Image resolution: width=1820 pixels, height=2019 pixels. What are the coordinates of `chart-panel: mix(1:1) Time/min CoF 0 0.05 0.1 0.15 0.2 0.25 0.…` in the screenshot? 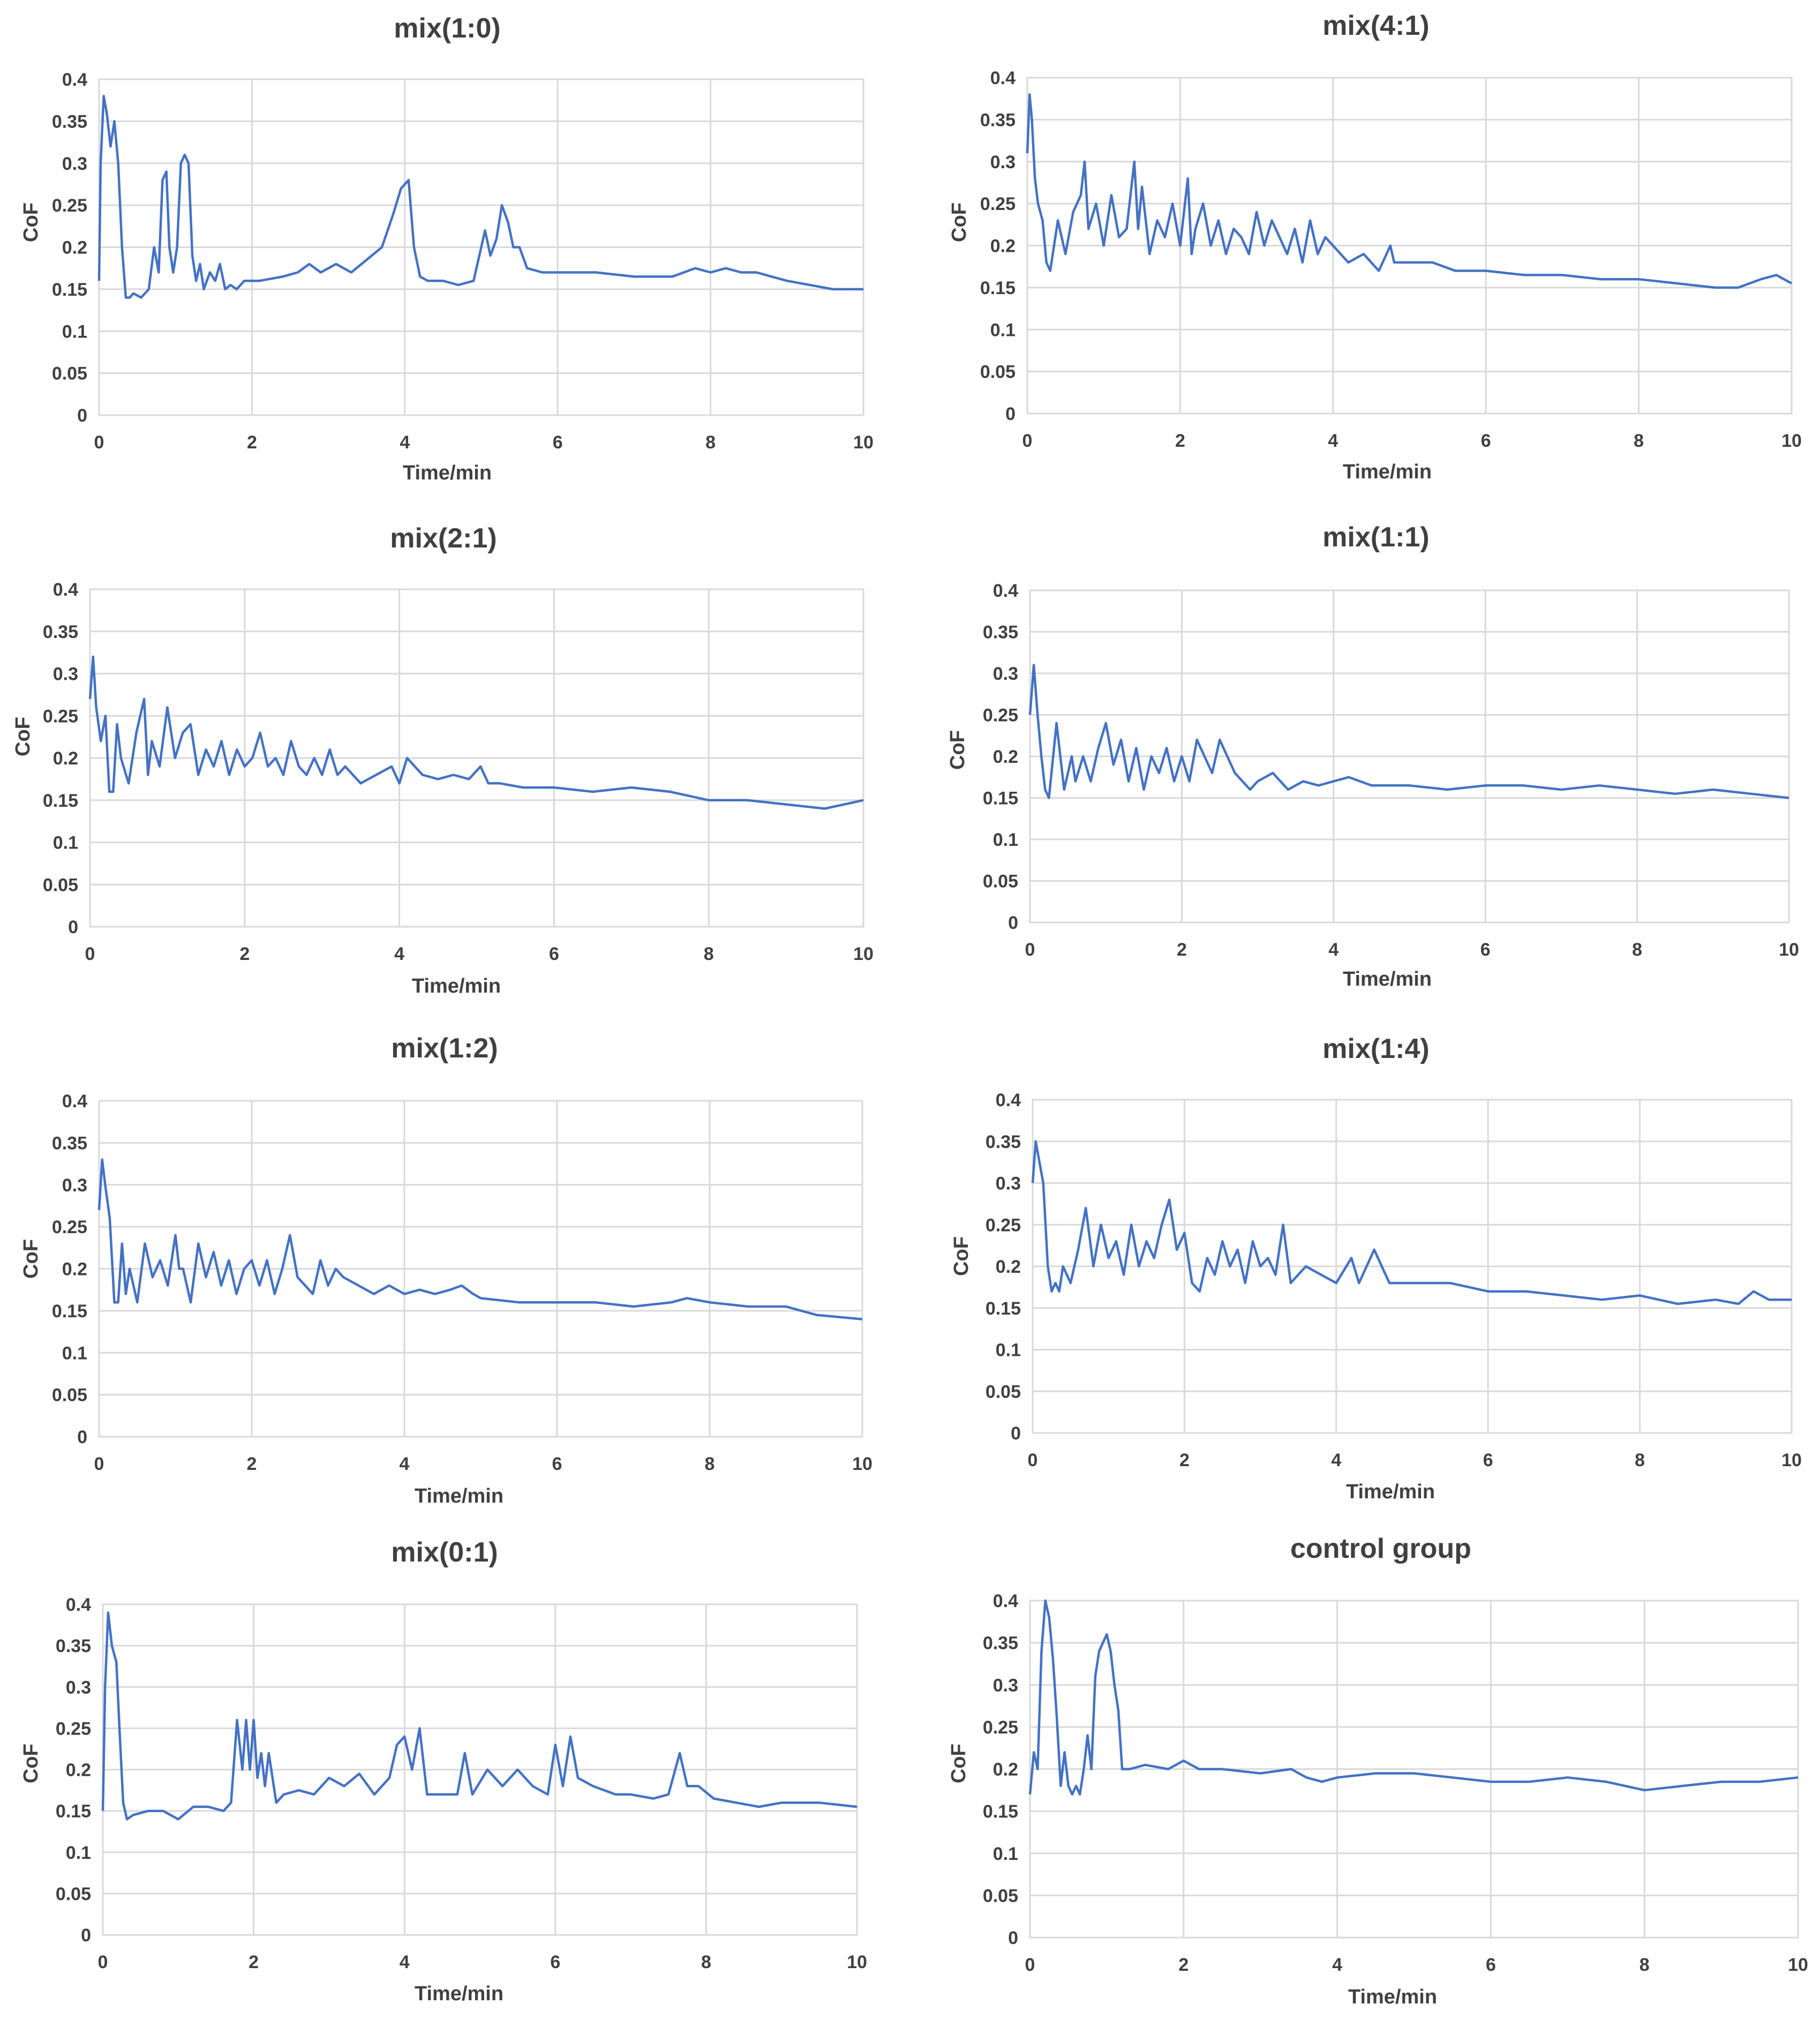 It's located at (1372, 756).